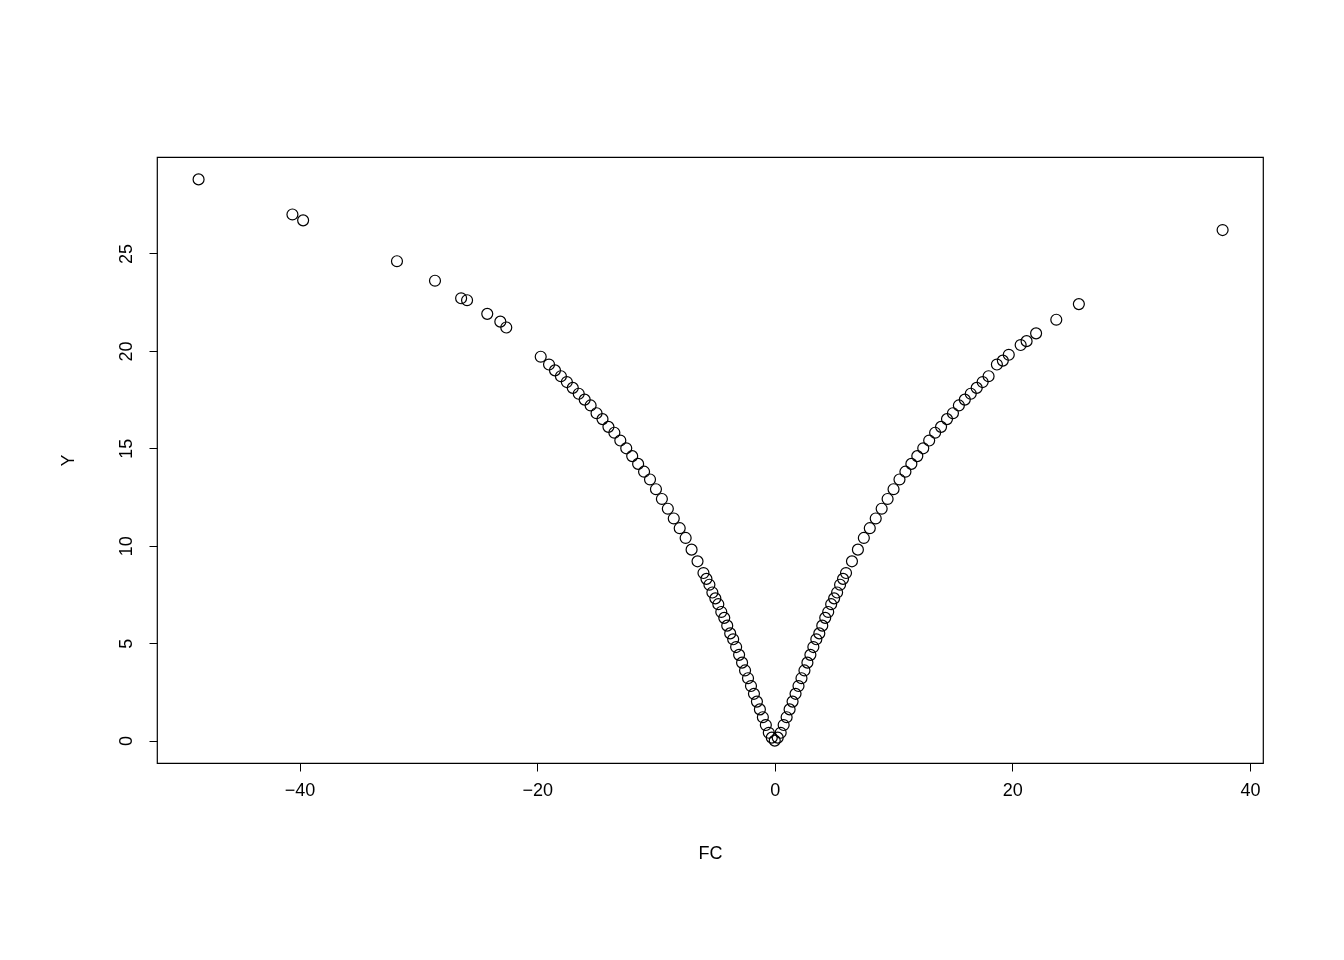 This screenshot has height=960, width=1344. Describe the element at coordinates (125, 351) in the screenshot. I see `y-tick-label: 20` at that location.